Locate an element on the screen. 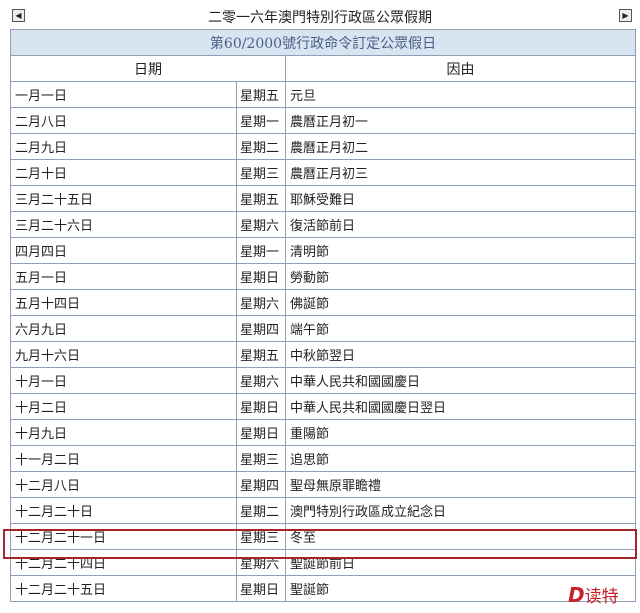  next-arrow-icon: ▶ is located at coordinates (625, 15).